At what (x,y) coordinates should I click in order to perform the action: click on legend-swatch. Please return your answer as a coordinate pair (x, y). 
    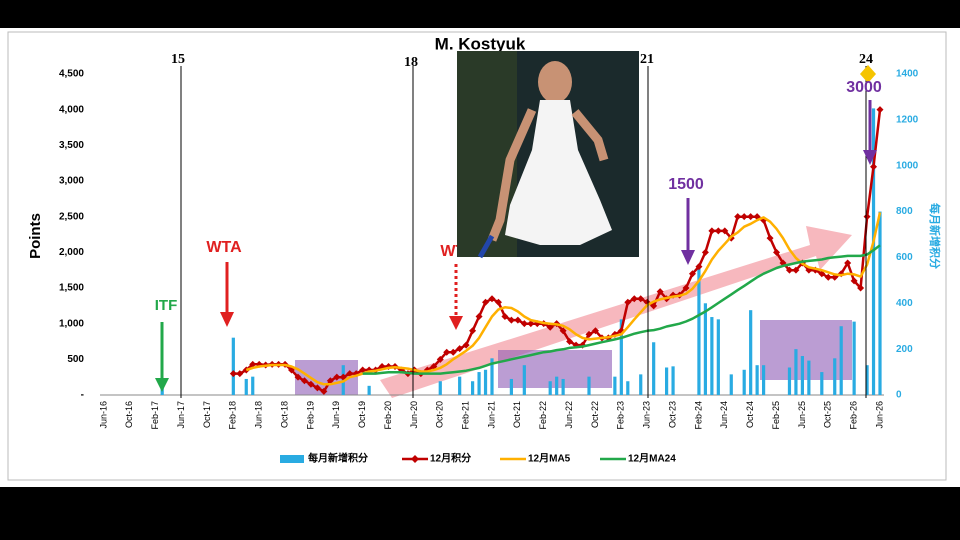
    Looking at the image, I should click on (292, 459).